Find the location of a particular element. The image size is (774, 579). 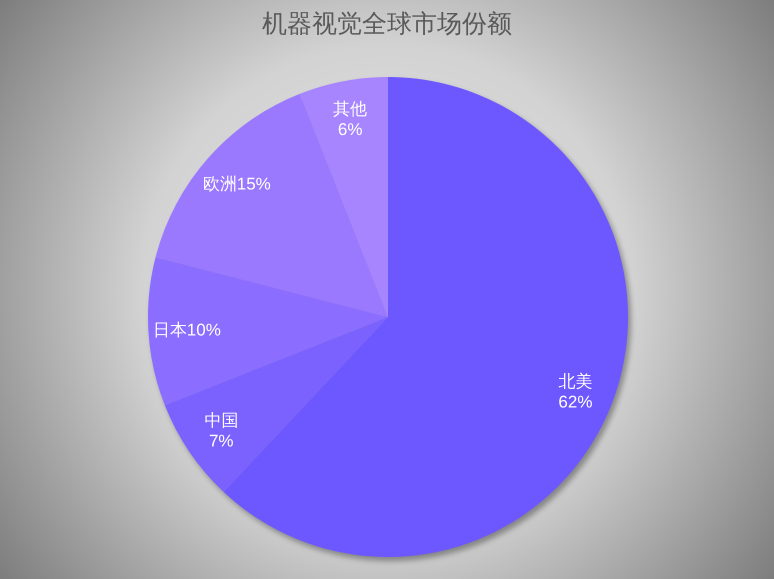

data-label: 62% is located at coordinates (575, 402).